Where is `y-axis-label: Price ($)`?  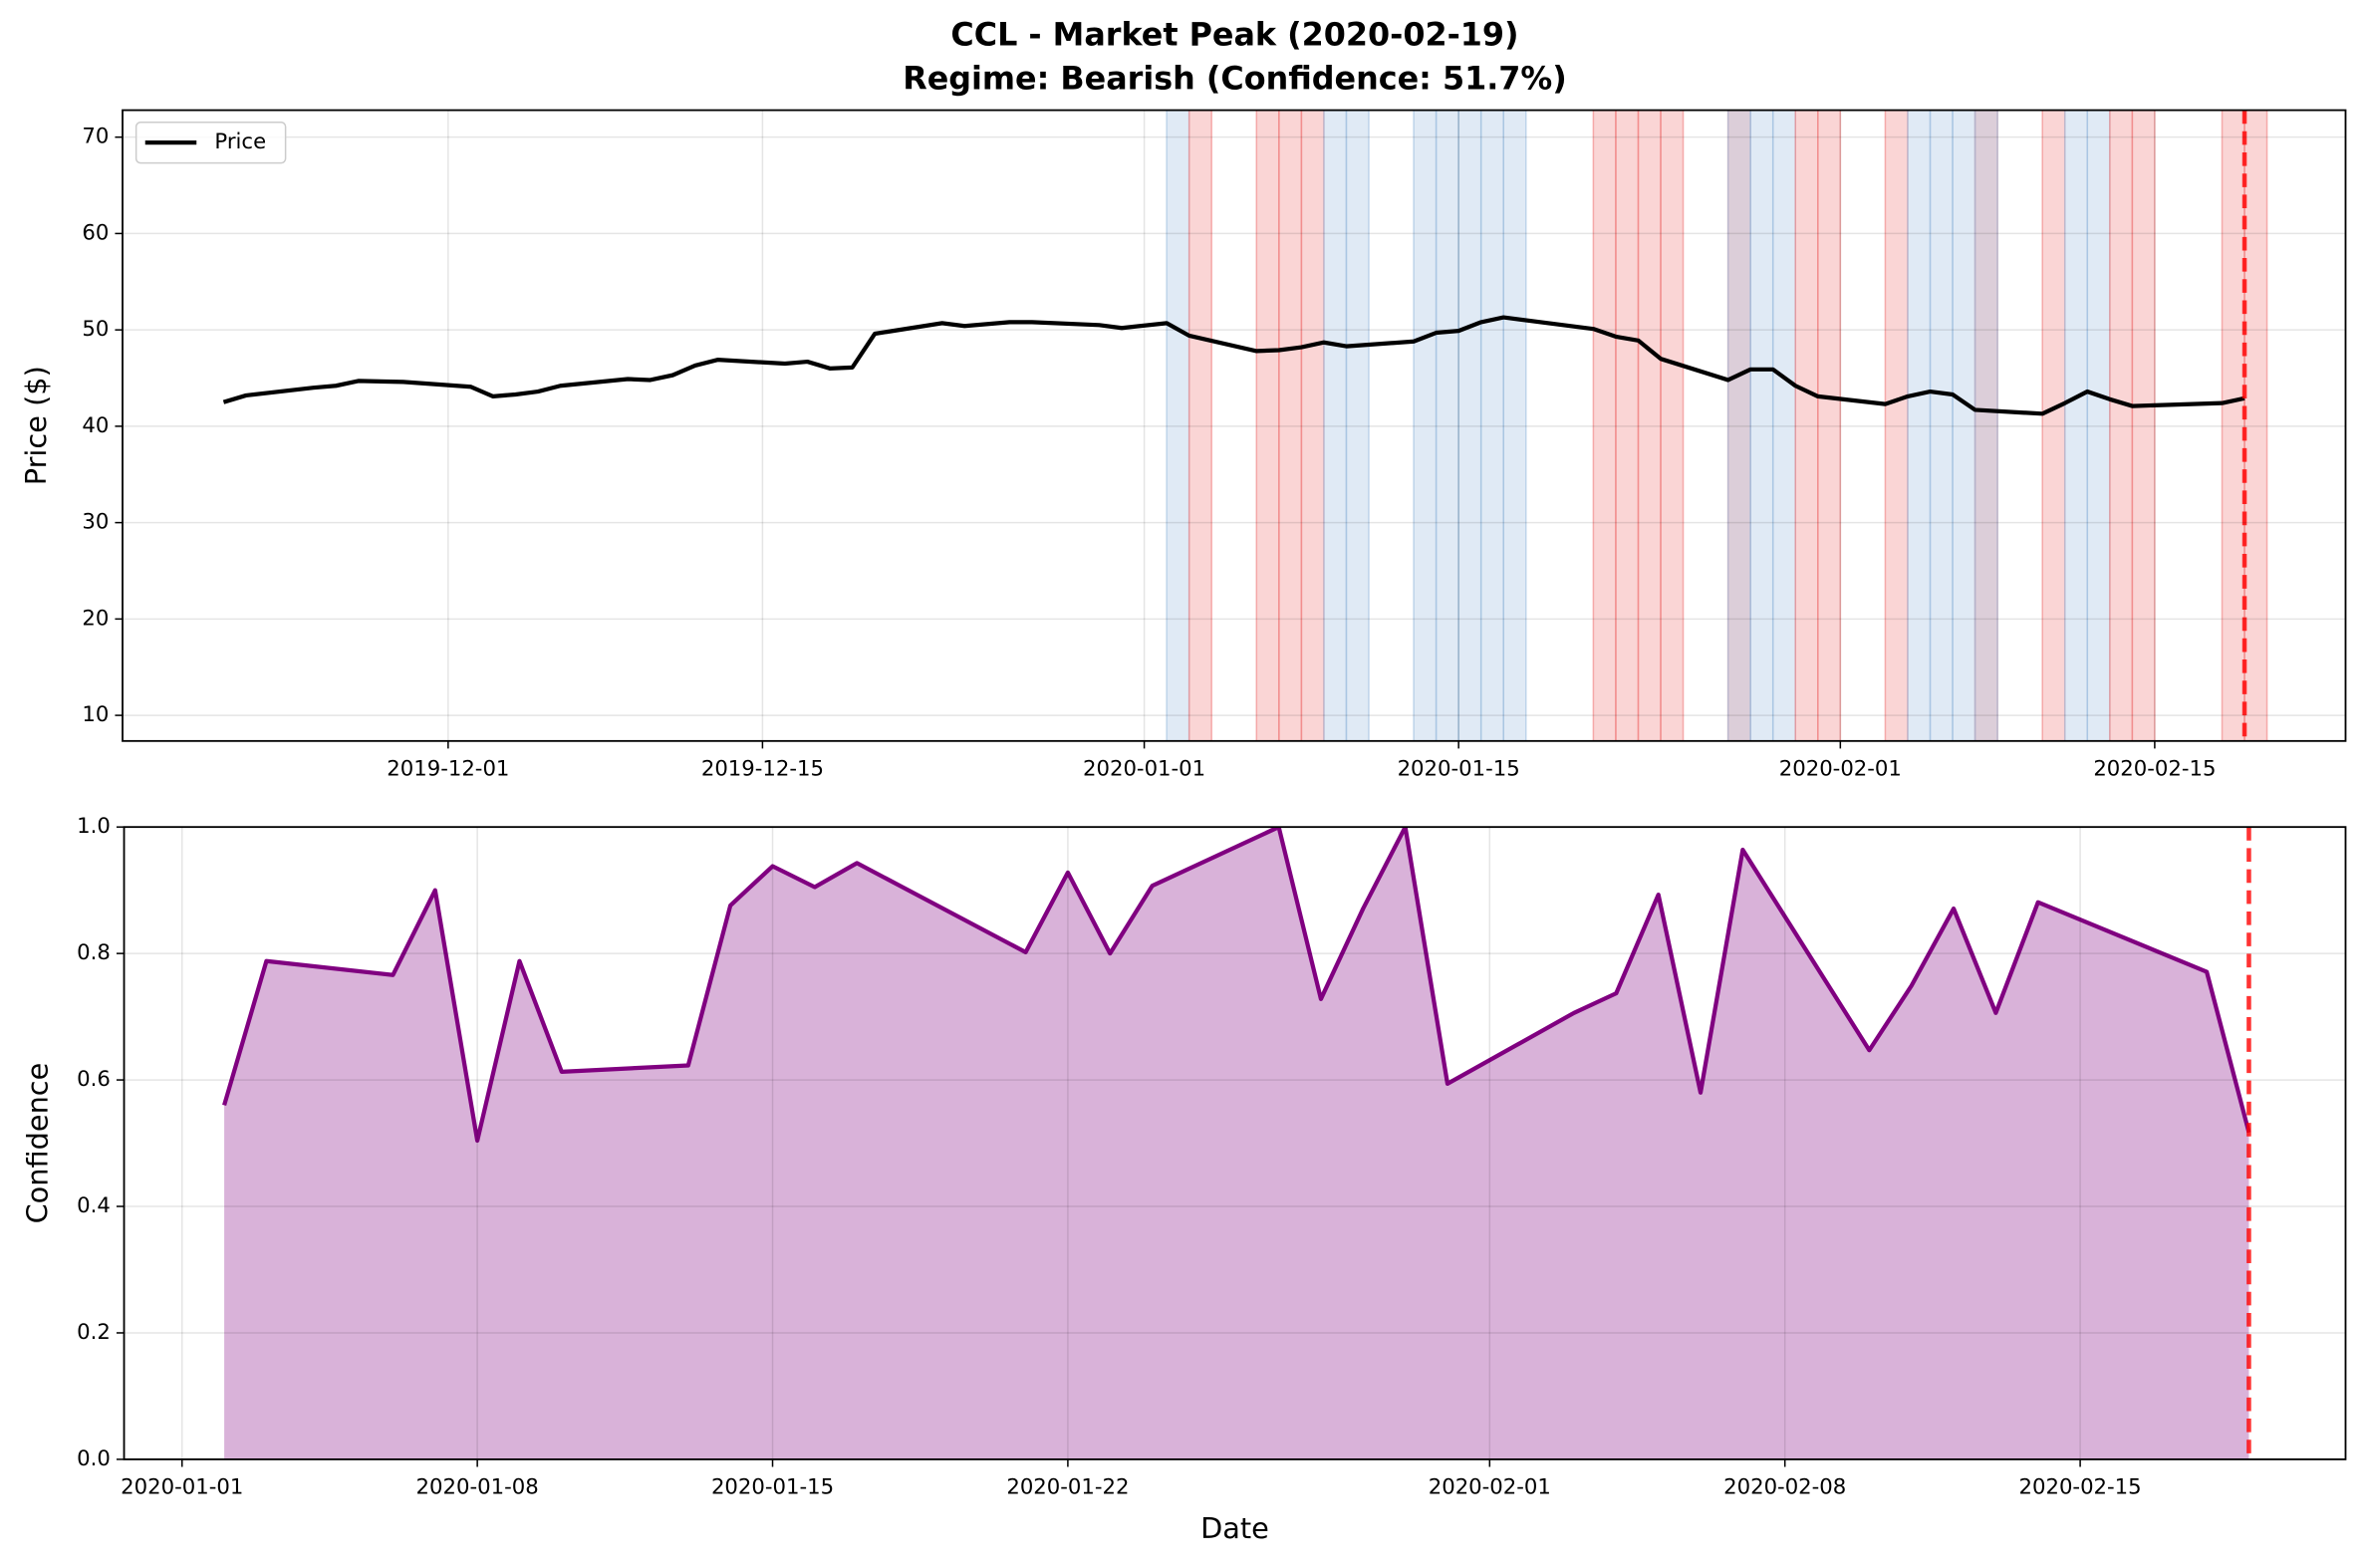 y-axis-label: Price ($) is located at coordinates (36, 426).